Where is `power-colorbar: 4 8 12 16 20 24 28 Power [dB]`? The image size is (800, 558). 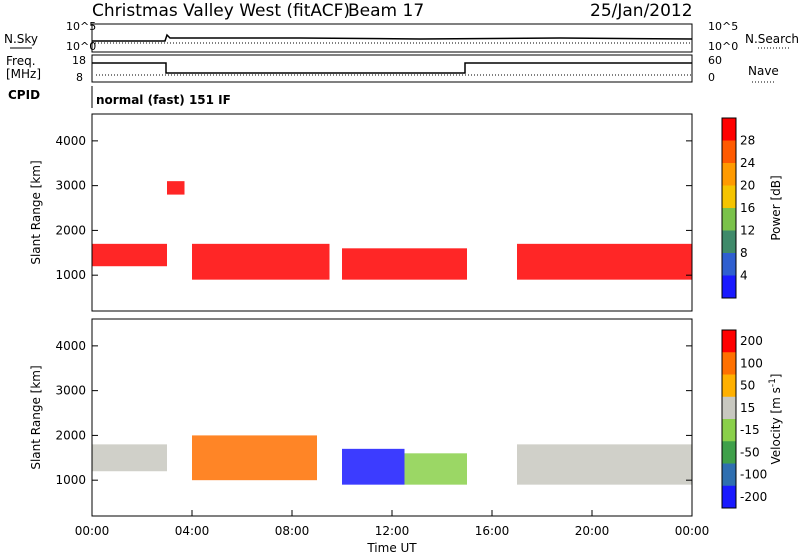
power-colorbar: 4 8 12 16 20 24 28 Power [dB] is located at coordinates (752, 208).